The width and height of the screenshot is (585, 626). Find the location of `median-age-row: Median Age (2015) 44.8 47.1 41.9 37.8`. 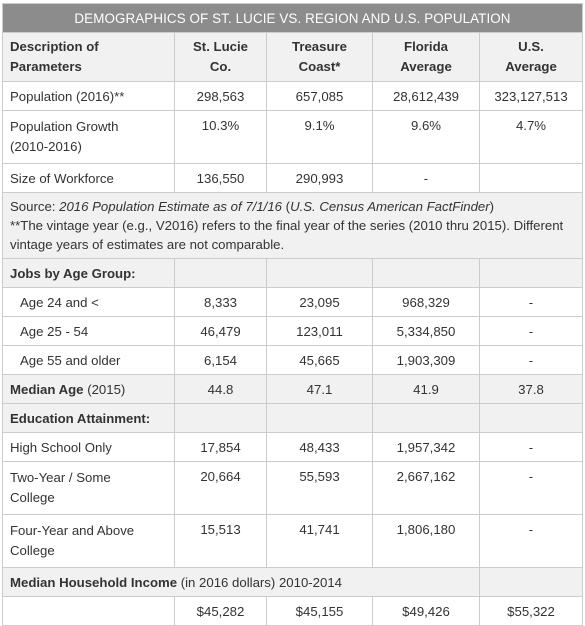

median-age-row: Median Age (2015) 44.8 47.1 41.9 37.8 is located at coordinates (292, 389).